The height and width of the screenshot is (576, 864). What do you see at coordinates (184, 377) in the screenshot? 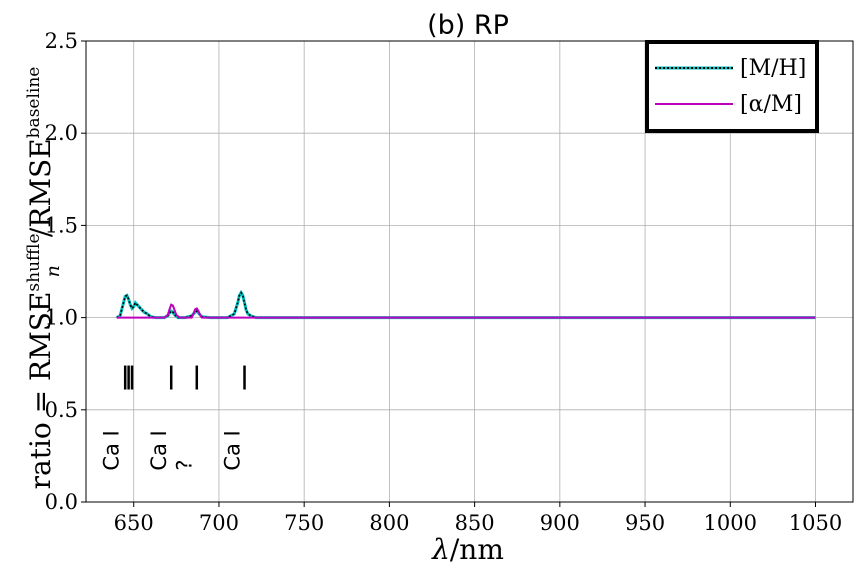
I see `spectral-line-markers` at bounding box center [184, 377].